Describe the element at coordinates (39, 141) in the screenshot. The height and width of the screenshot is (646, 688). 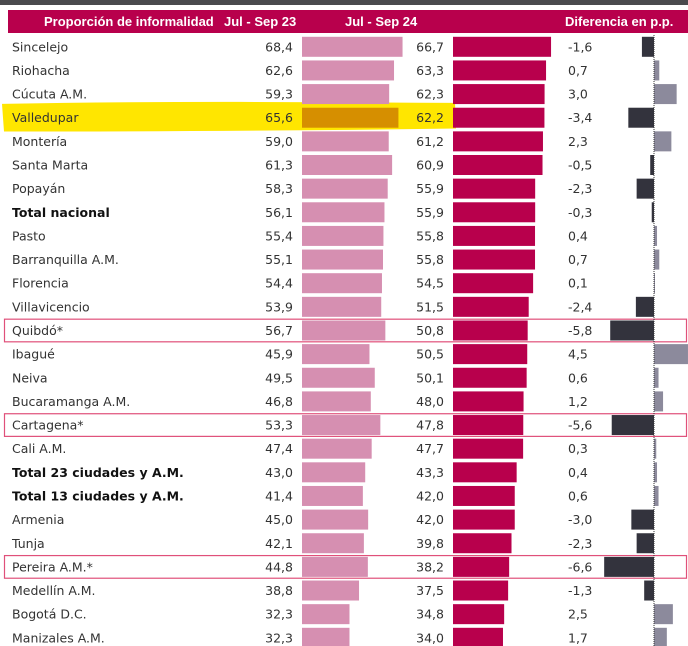
I see `row-label: Montería` at that location.